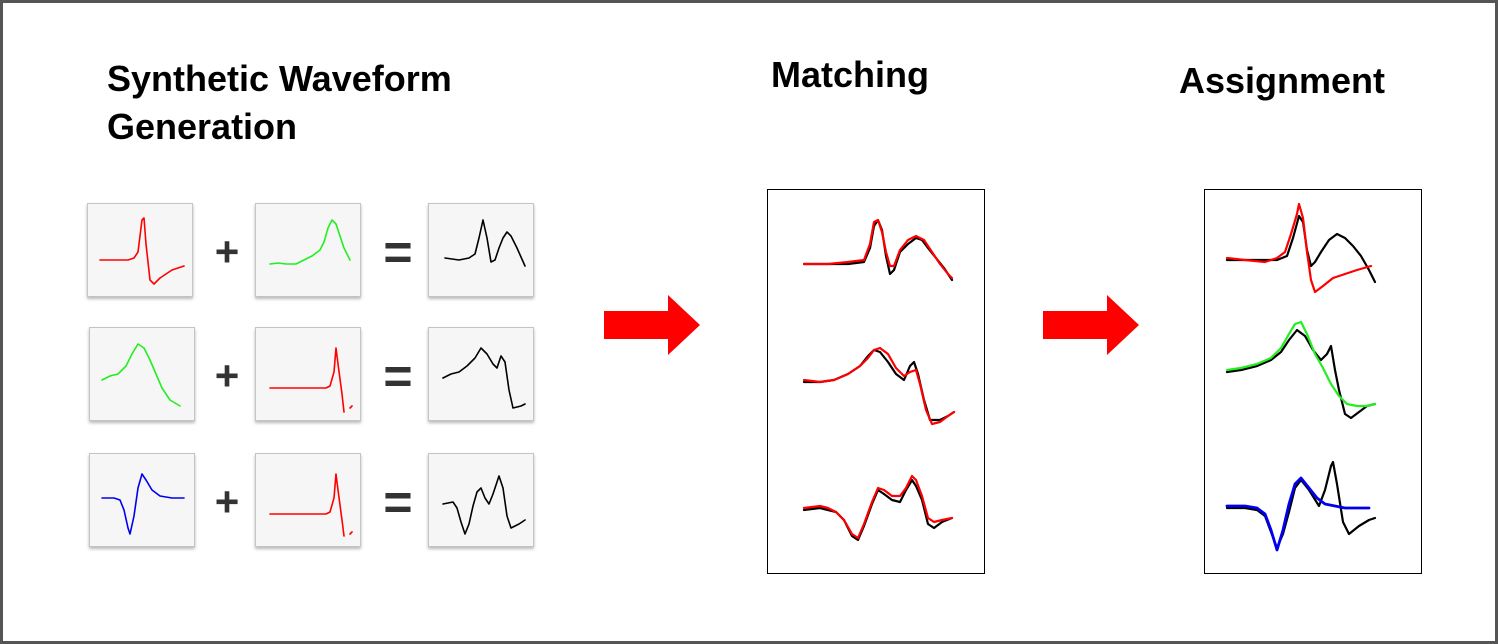 Image resolution: width=1498 pixels, height=644 pixels. Describe the element at coordinates (398, 376) in the screenshot. I see `equals-operator-2: =` at that location.